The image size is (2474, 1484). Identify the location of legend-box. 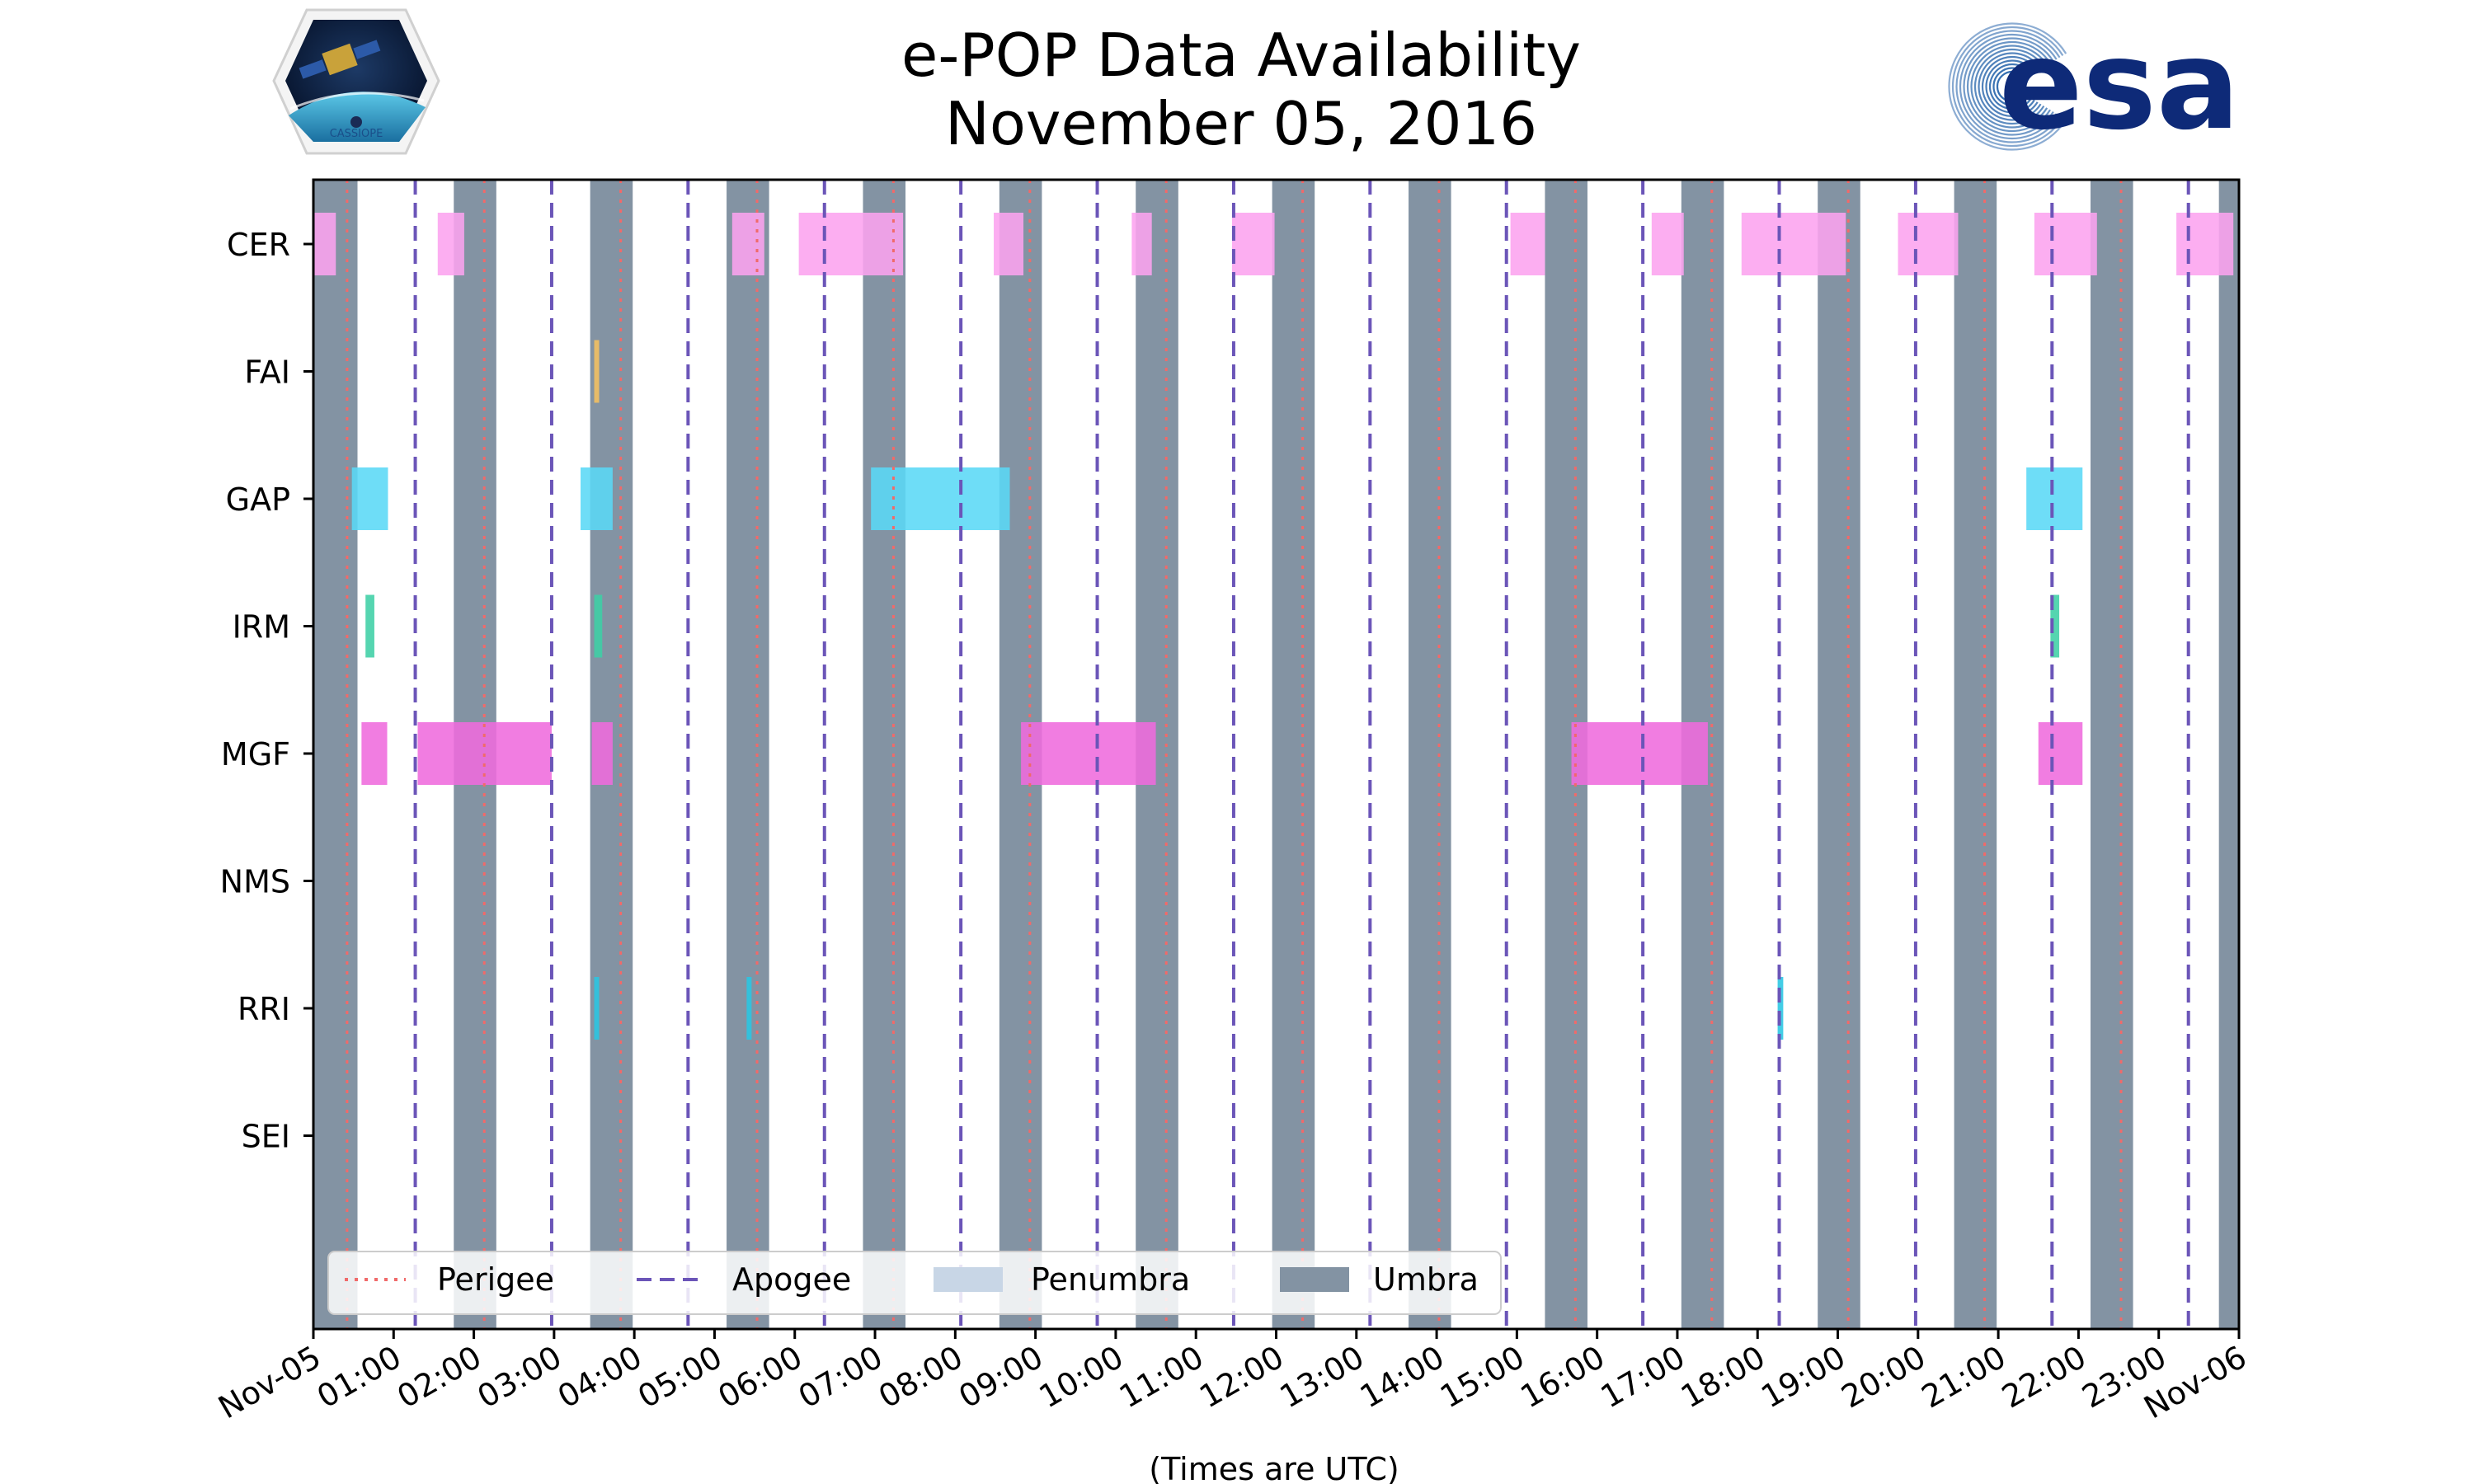
(914, 1283).